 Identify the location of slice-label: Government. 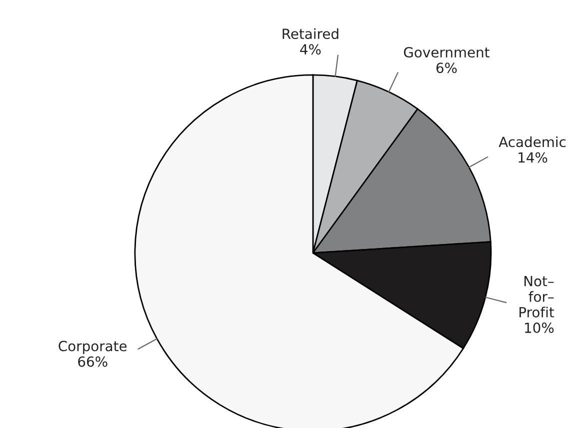
(447, 52).